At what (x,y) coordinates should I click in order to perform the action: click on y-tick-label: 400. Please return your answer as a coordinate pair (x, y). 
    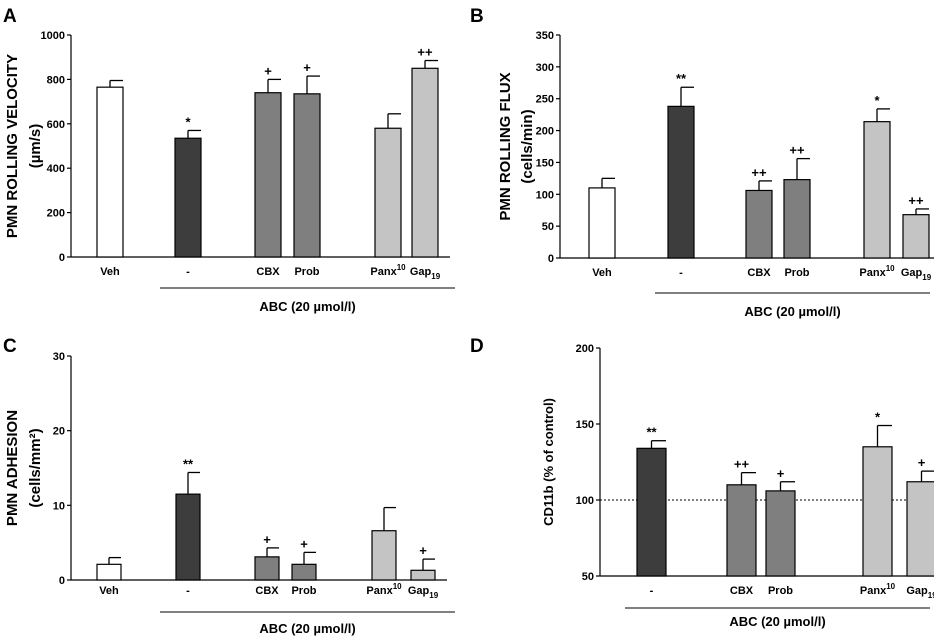
    Looking at the image, I should click on (56, 169).